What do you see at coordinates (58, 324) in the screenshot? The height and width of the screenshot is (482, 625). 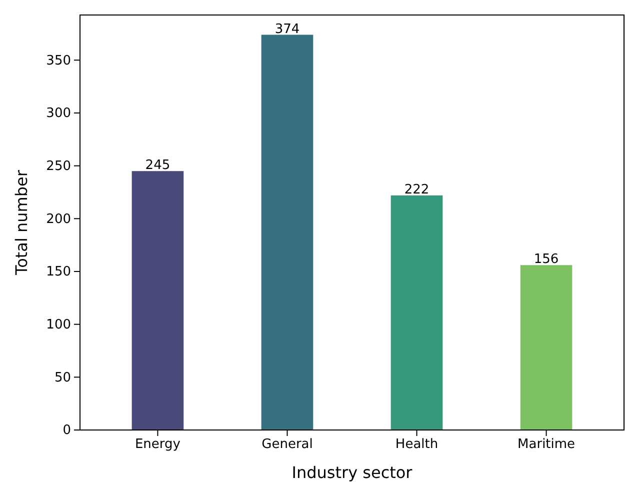 I see `y-tick-label: 100` at bounding box center [58, 324].